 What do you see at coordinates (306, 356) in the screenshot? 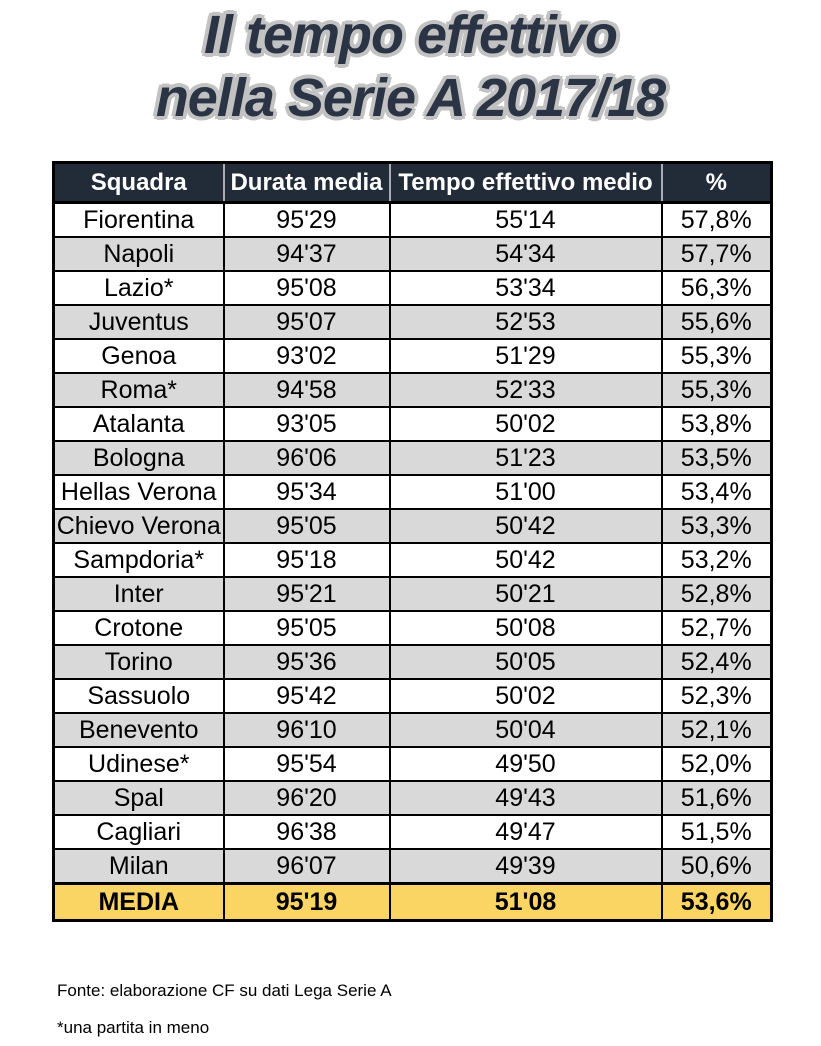
I see `durata-cell: 93'02` at bounding box center [306, 356].